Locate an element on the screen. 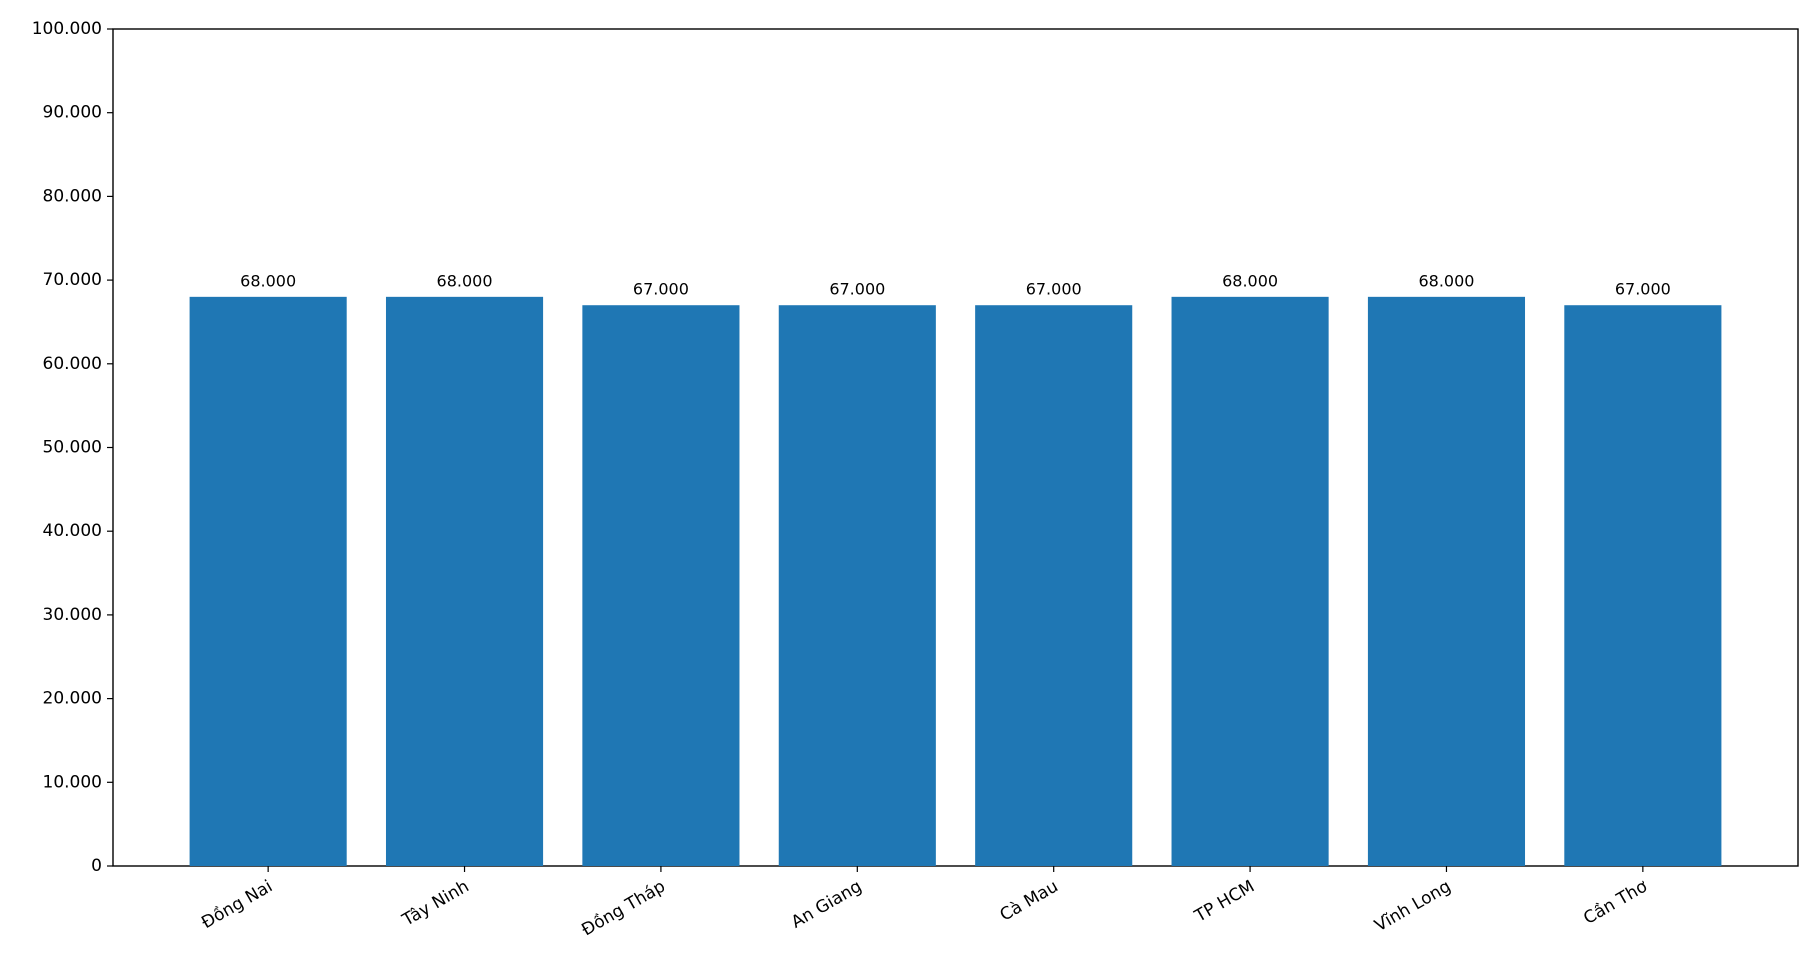 This screenshot has width=1820, height=980. x-tick-label: Đồng Nai is located at coordinates (237, 904).